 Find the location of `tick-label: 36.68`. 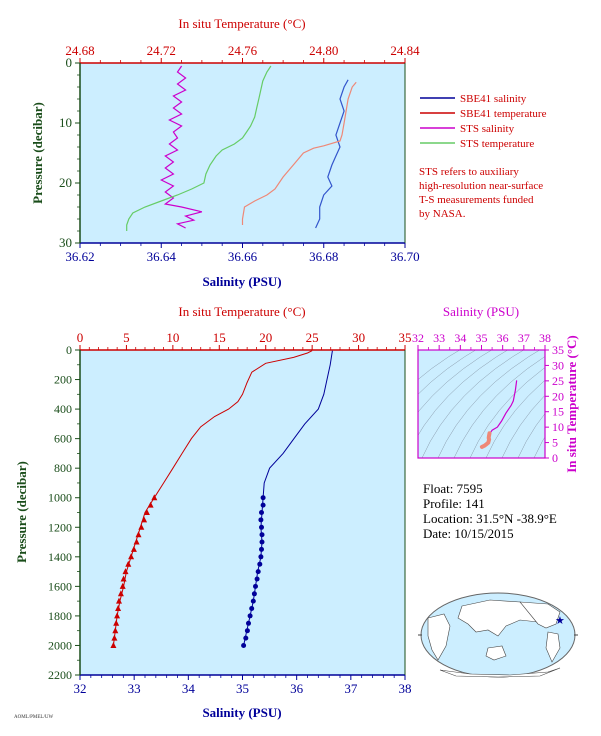

tick-label: 36.68 is located at coordinates (323, 256).